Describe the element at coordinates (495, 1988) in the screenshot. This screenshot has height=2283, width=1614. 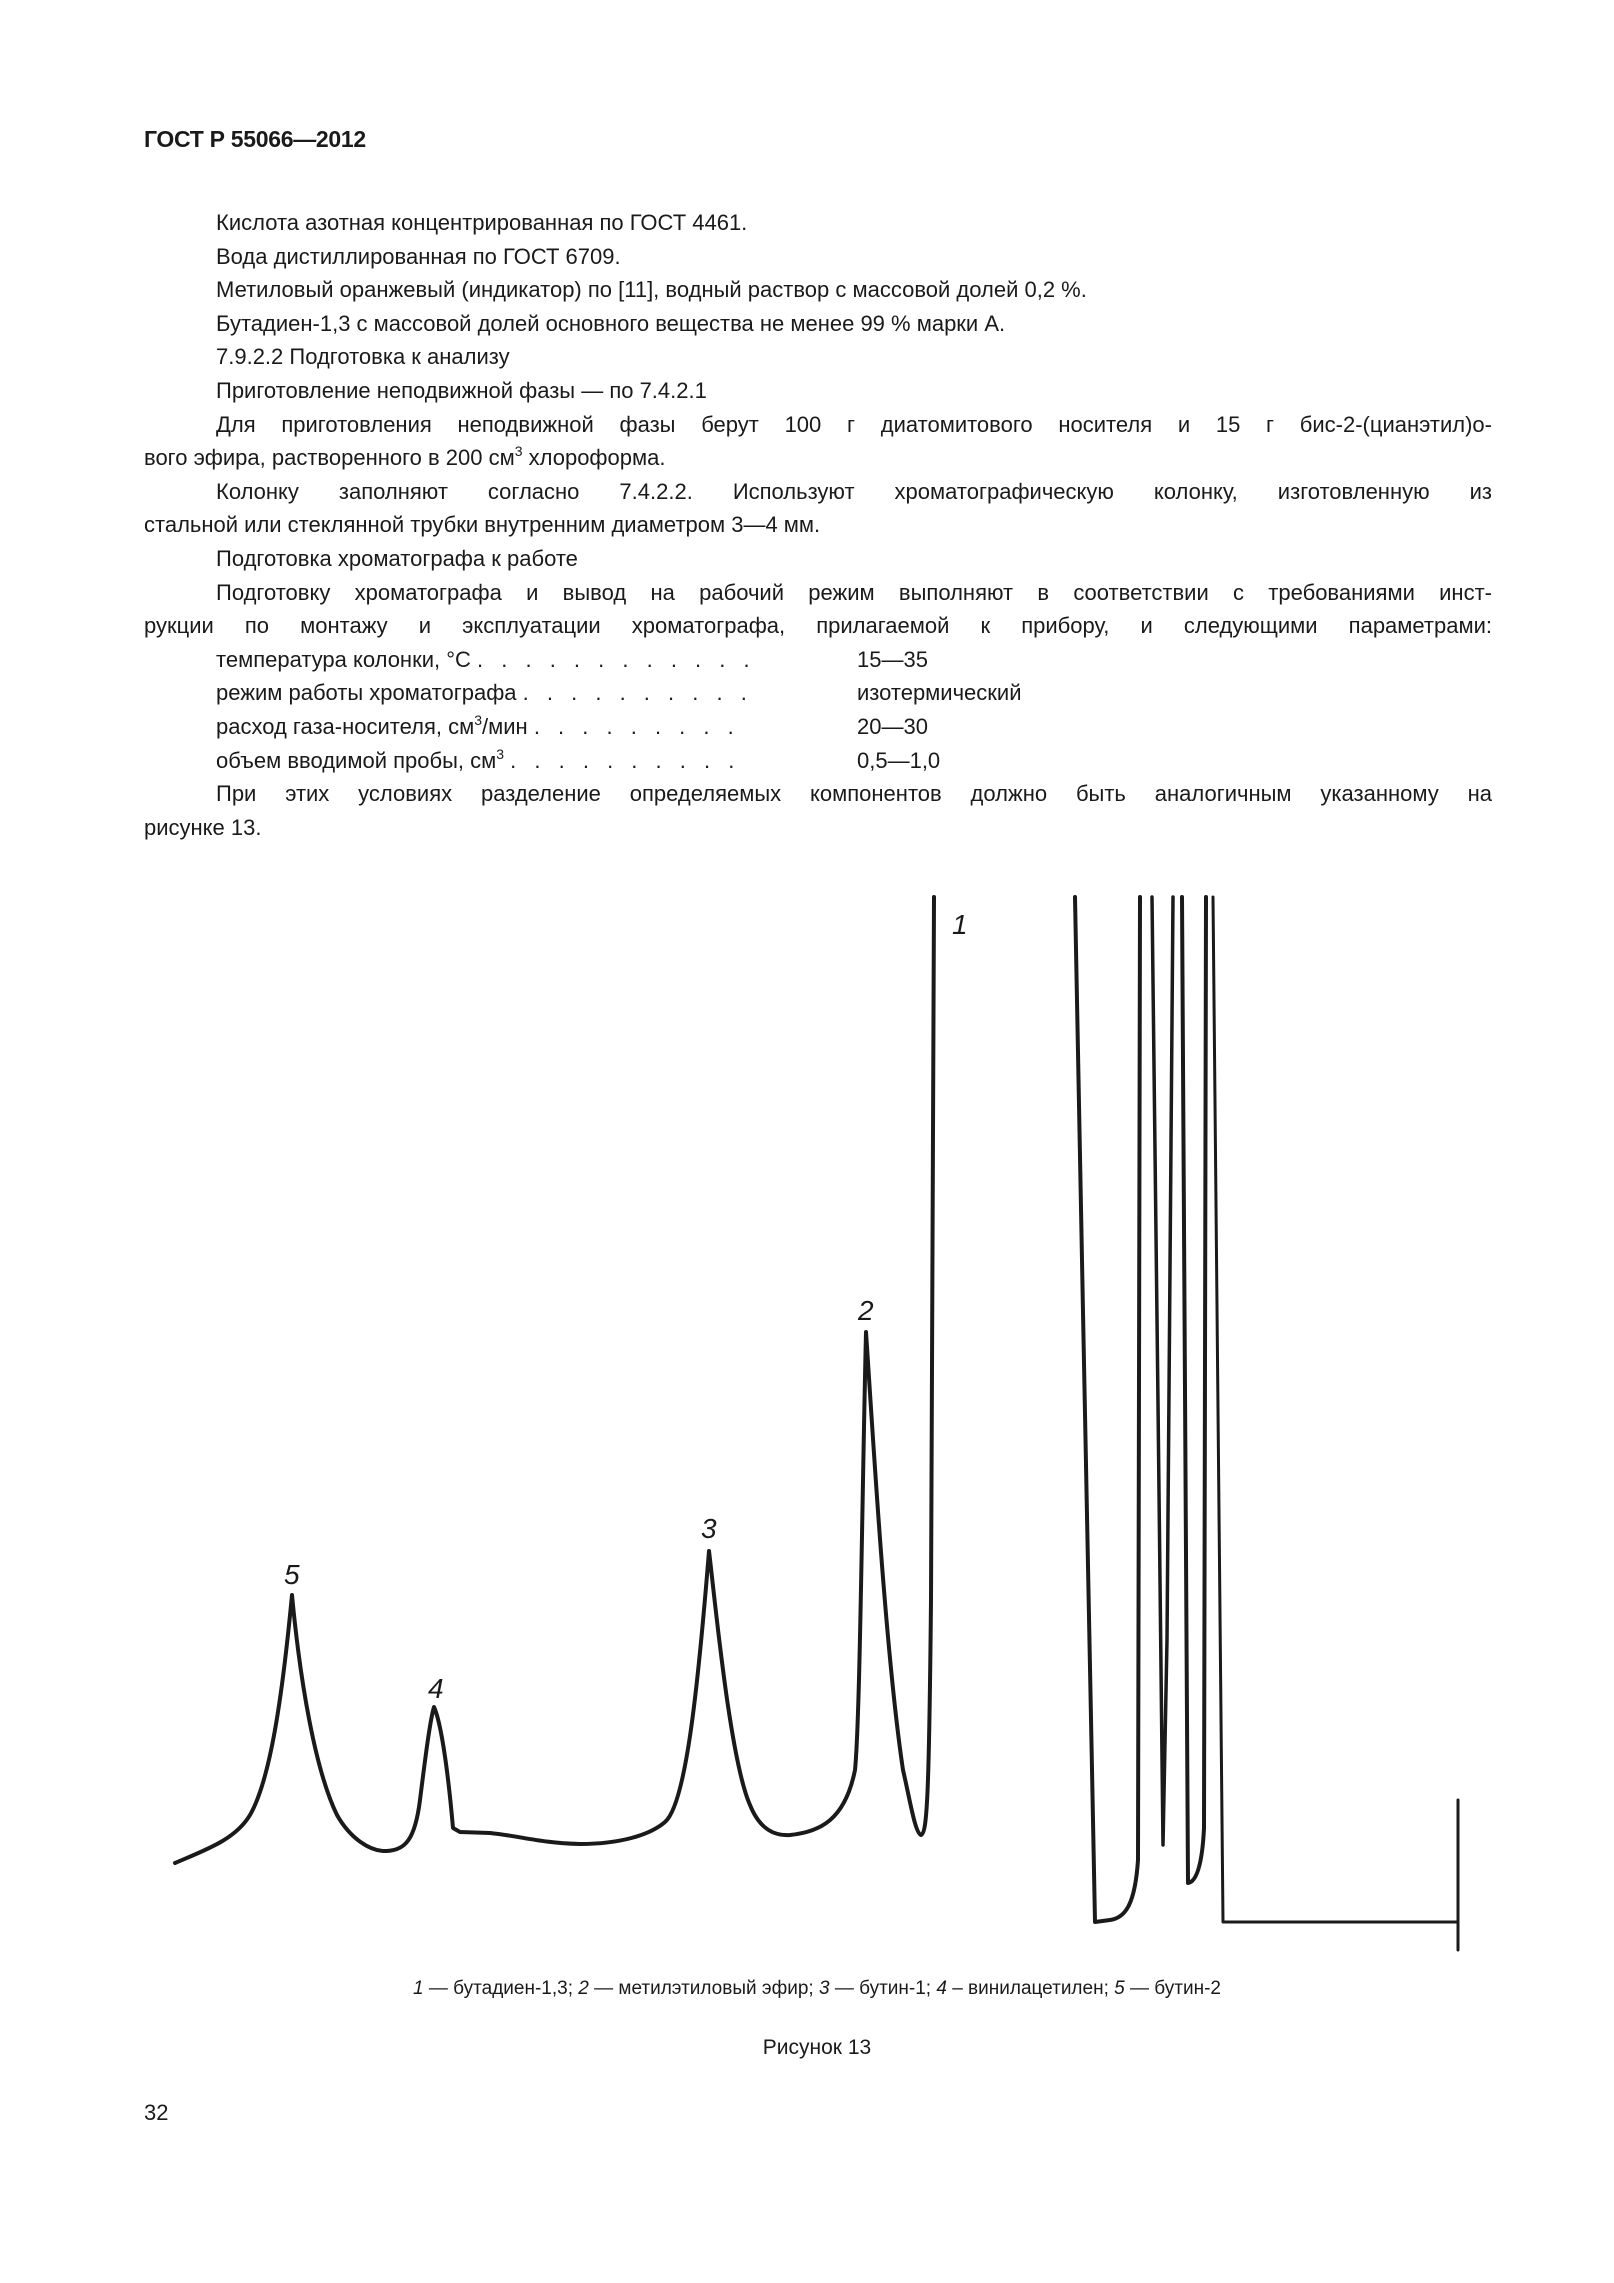
I see `legend-text: — бутадиен-1,3` at that location.